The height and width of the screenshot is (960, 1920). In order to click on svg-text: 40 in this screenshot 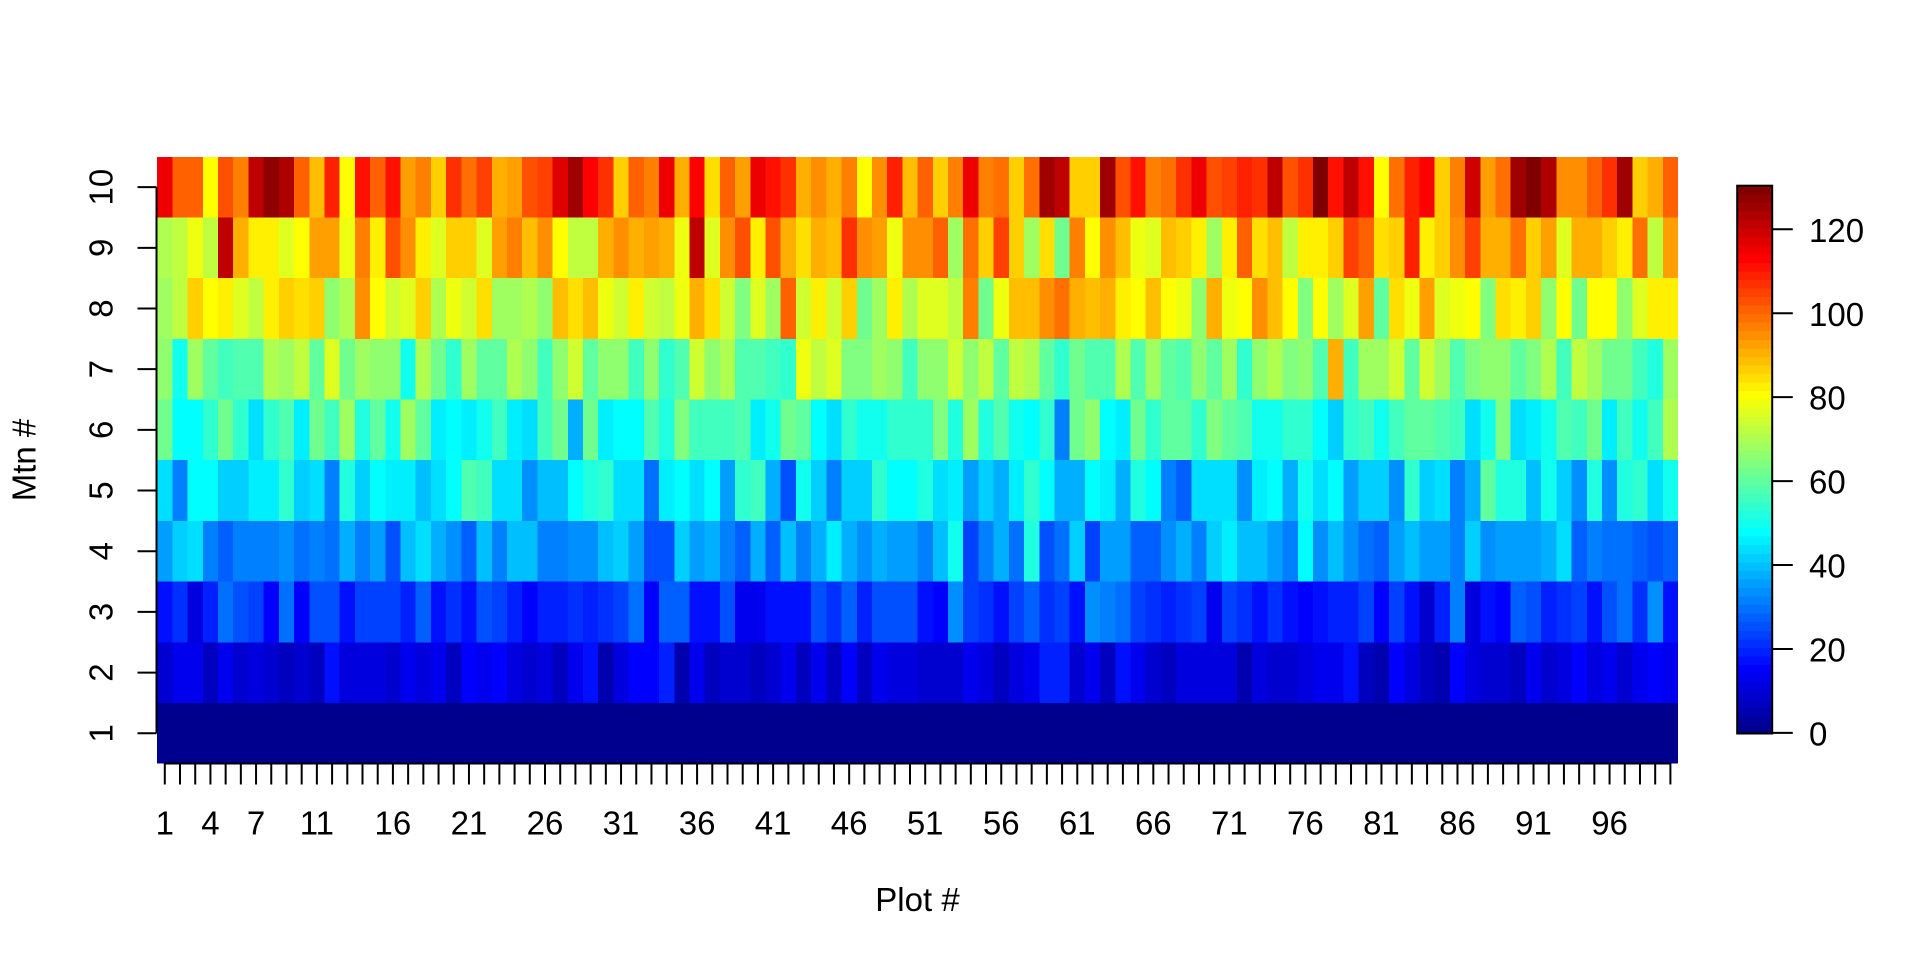, I will do `click(1827, 566)`.